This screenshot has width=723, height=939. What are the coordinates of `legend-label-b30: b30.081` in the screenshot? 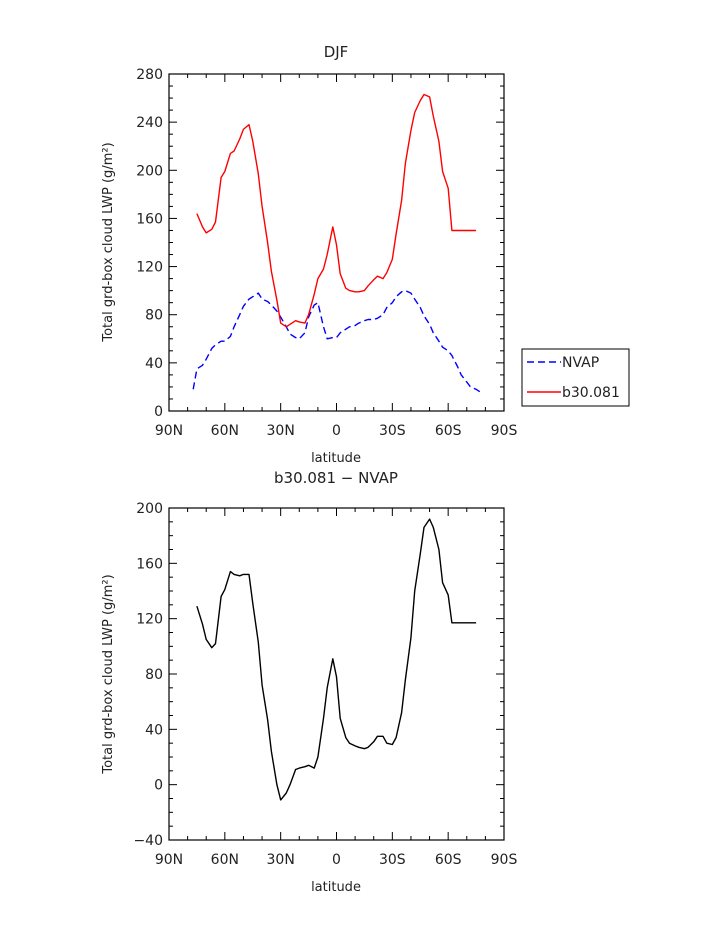 It's located at (591, 393).